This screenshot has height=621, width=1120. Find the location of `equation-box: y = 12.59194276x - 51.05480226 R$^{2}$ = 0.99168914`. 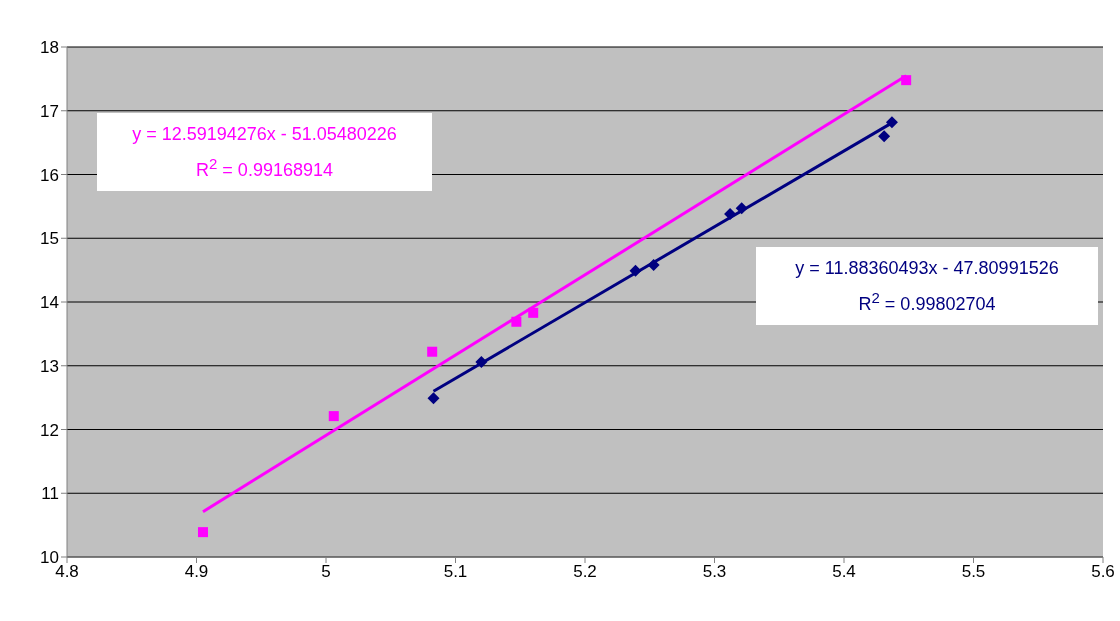

equation-box: y = 12.59194276x - 51.05480226 R$^{2}$ = 0.99168914 is located at coordinates (264, 152).